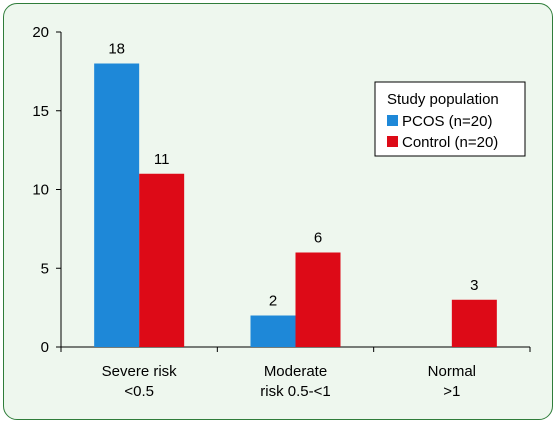 This screenshot has width=560, height=427. I want to click on data-label: 11, so click(162, 159).